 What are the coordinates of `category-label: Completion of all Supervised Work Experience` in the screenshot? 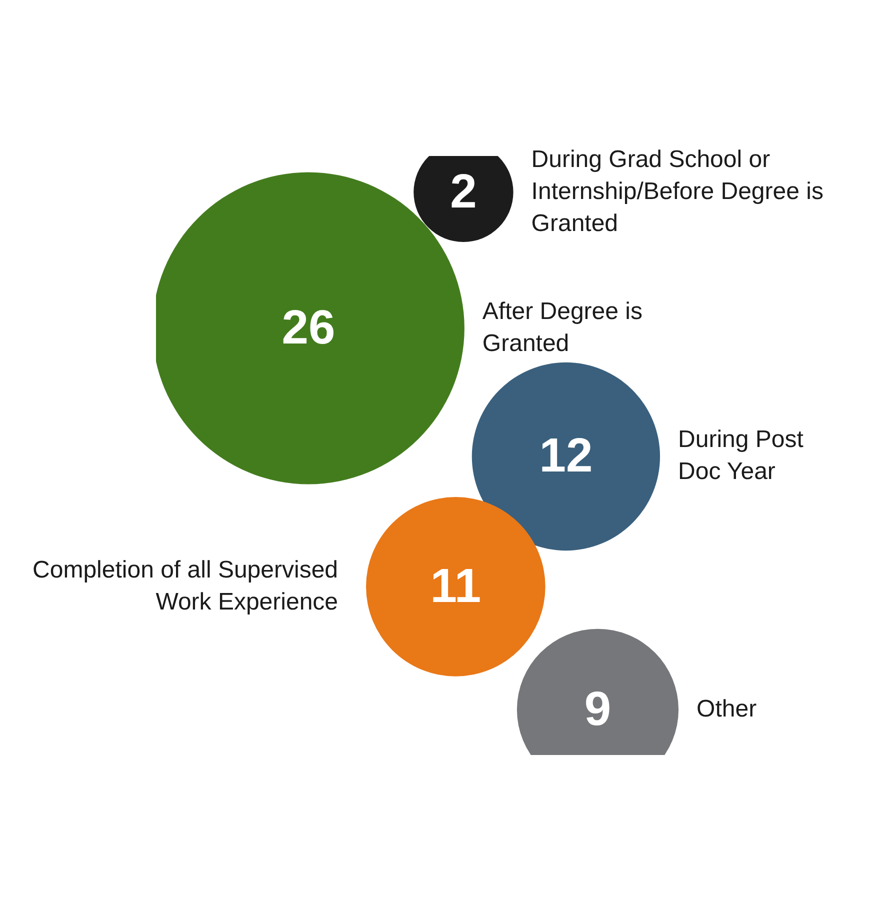 It's located at (185, 586).